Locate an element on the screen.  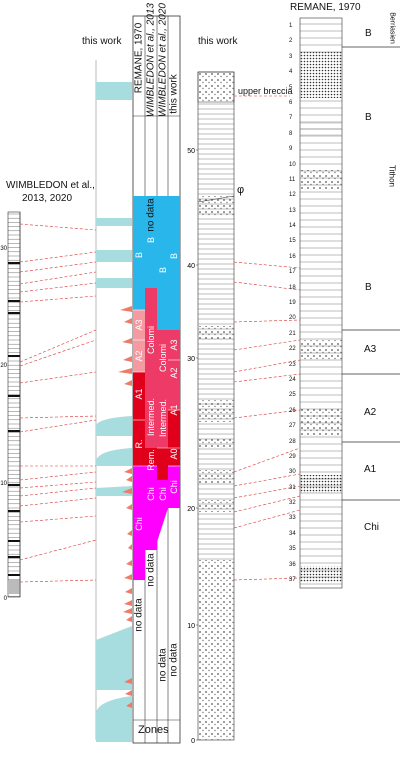
no-data-wimbledon-2013-top: no data is located at coordinates (151, 215).